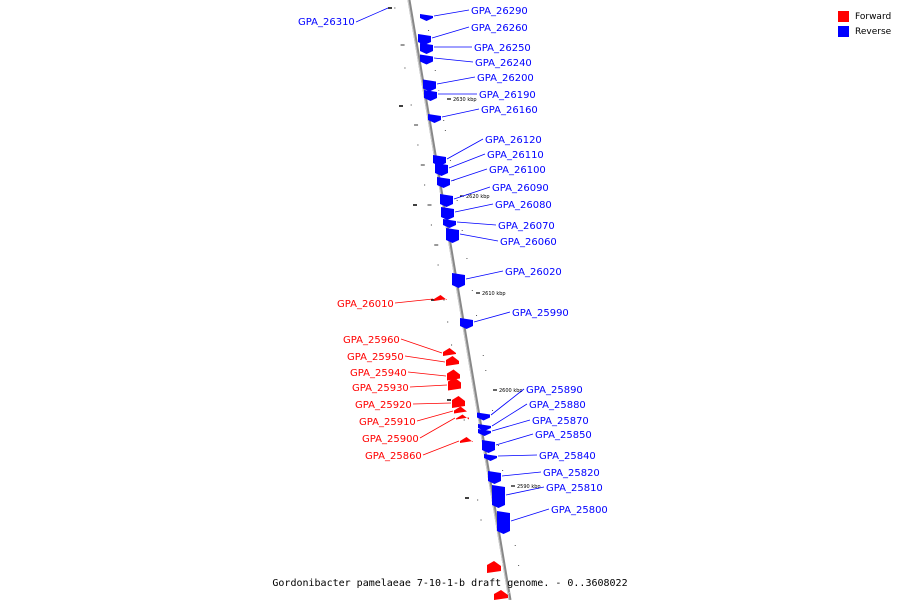 The width and height of the screenshot is (900, 600). What do you see at coordinates (465, 149) in the screenshot?
I see `gene-gpa-26120-leader` at bounding box center [465, 149].